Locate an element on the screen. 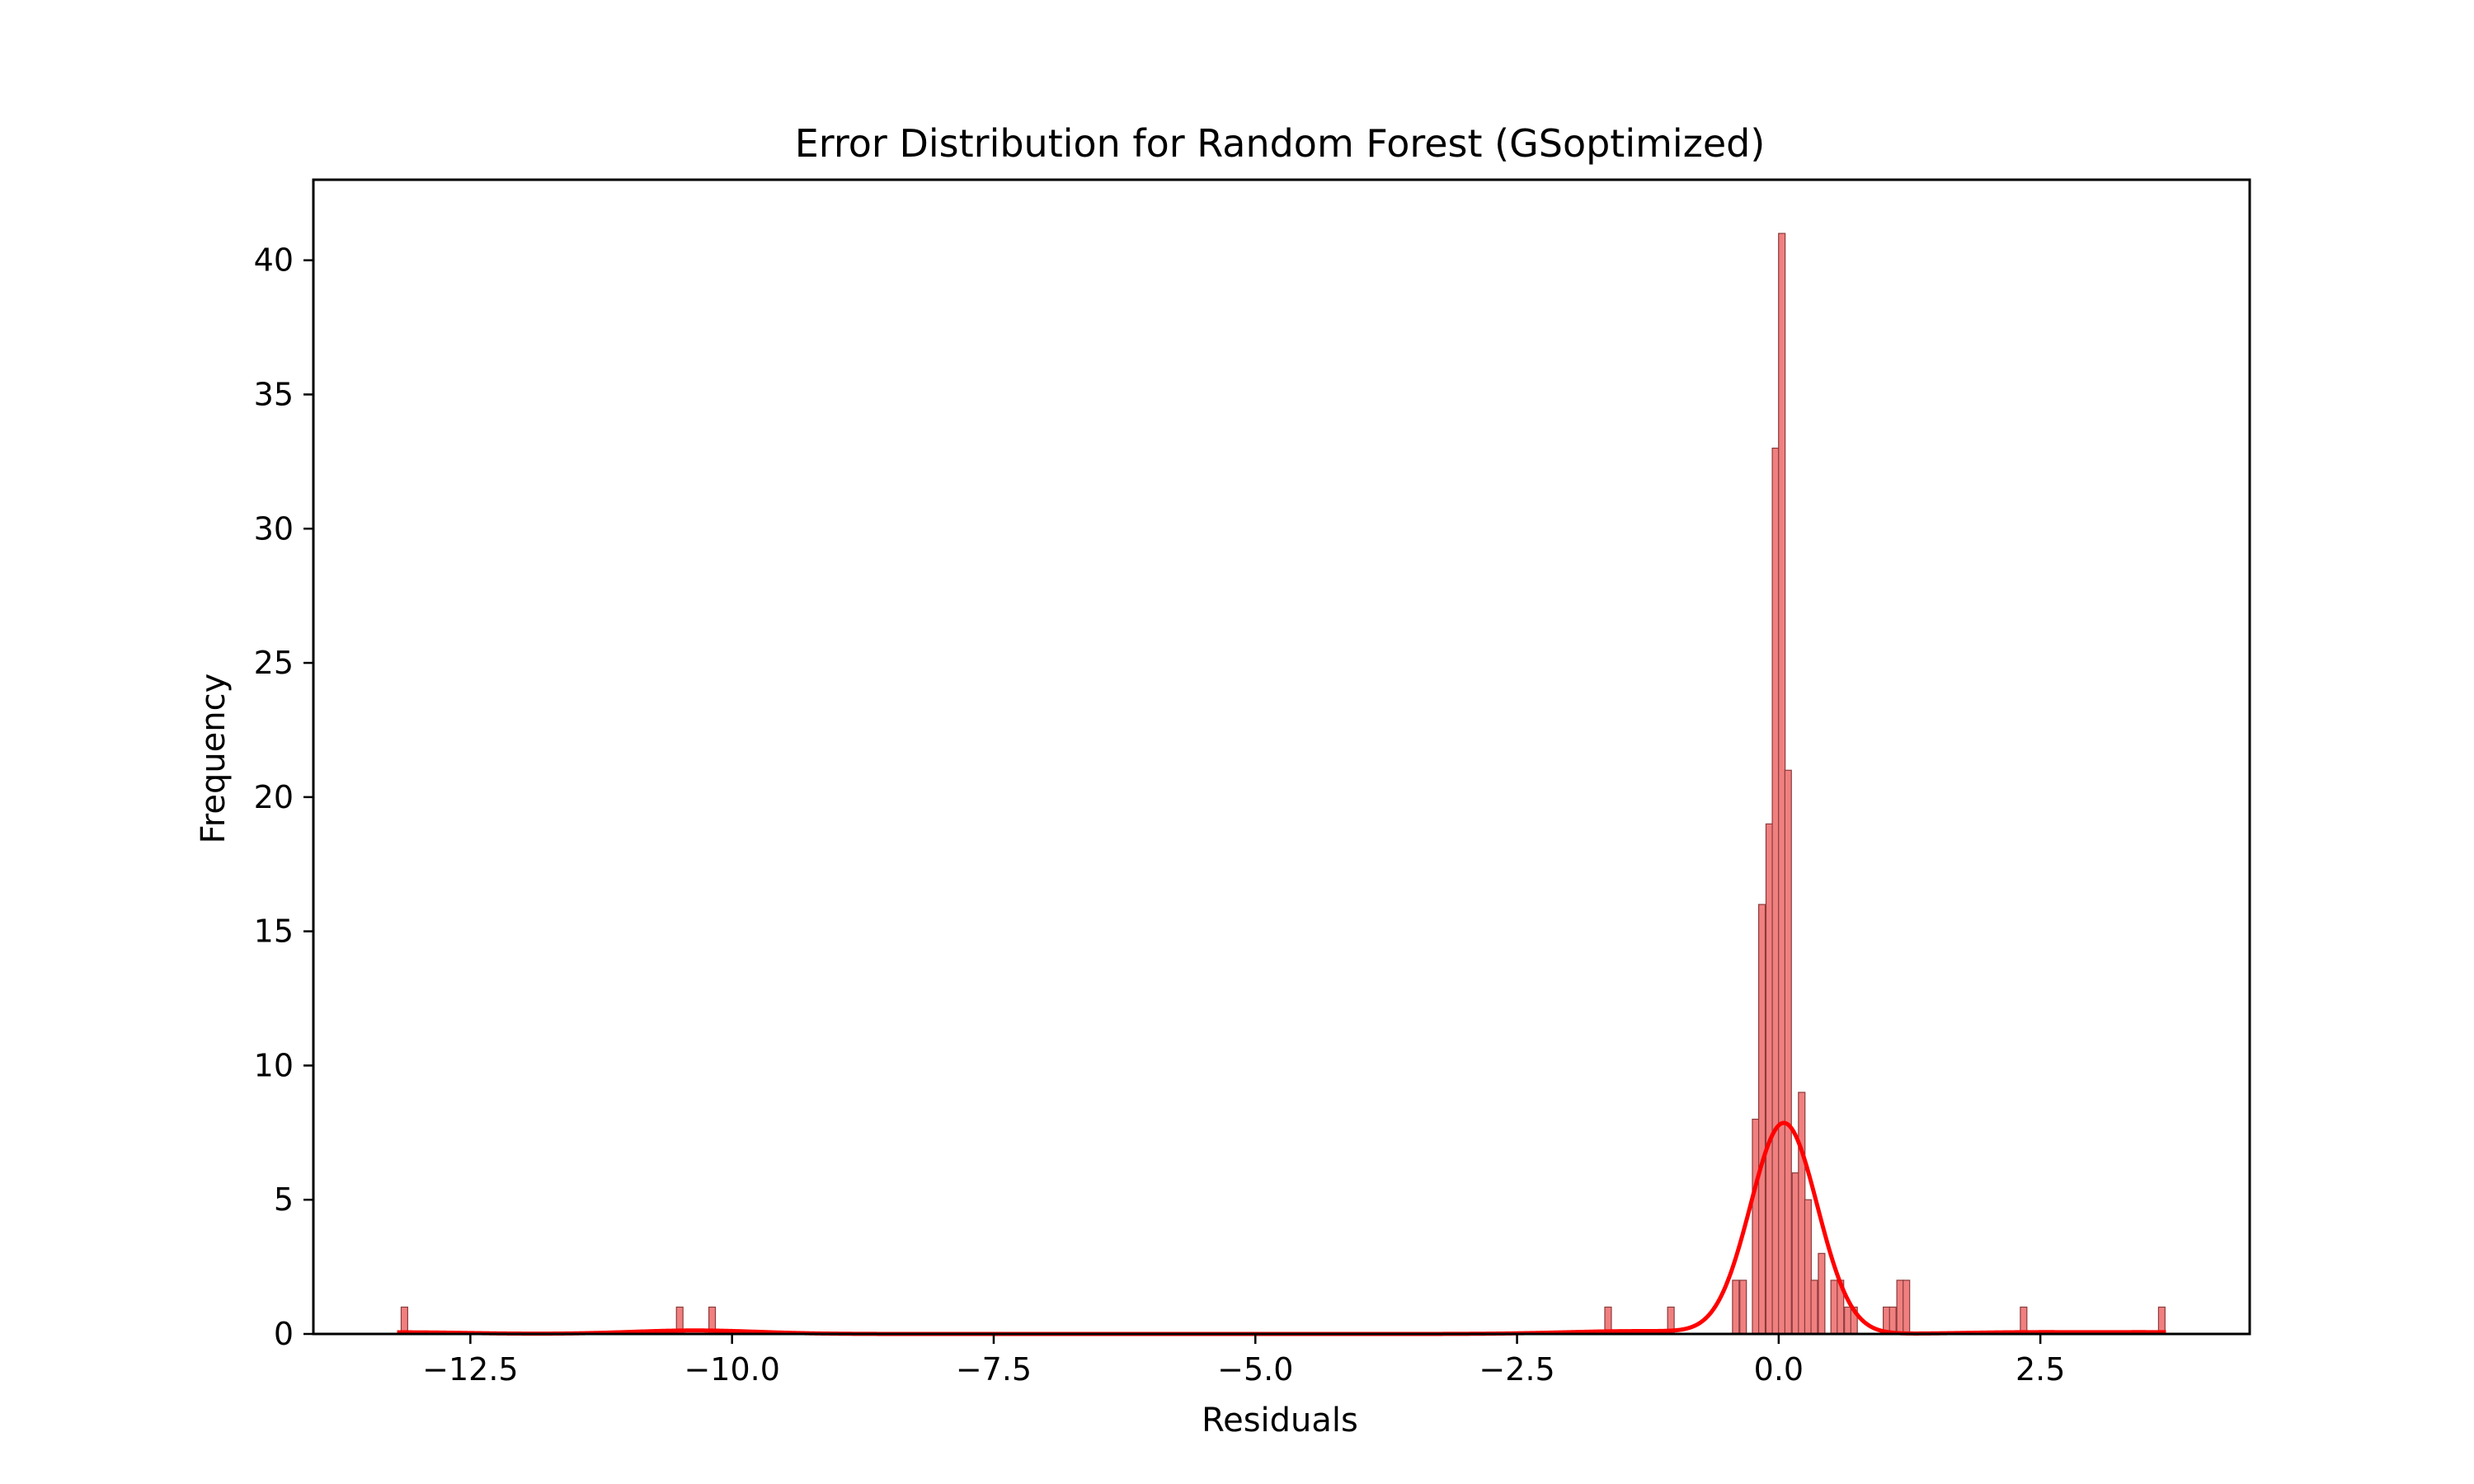  y-tick-label: 25 is located at coordinates (274, 663).